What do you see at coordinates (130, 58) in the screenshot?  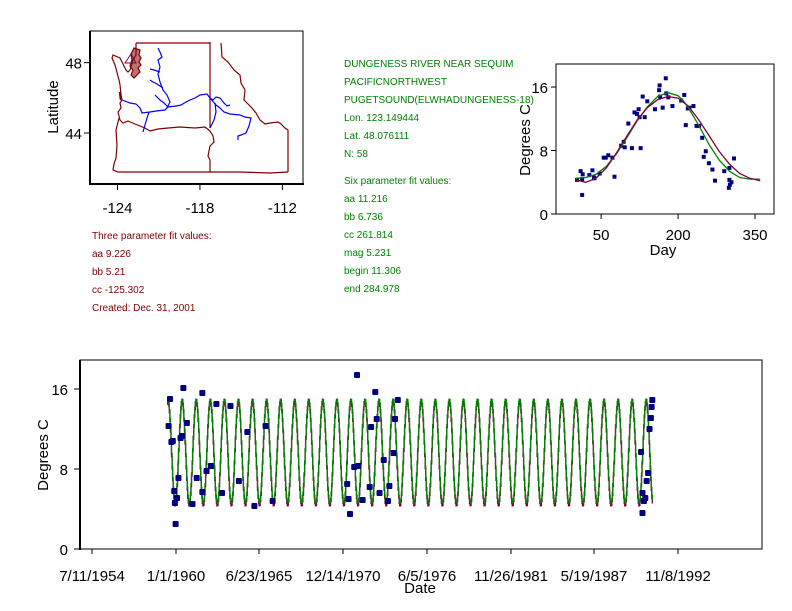 I see `station-triangle-icon` at bounding box center [130, 58].